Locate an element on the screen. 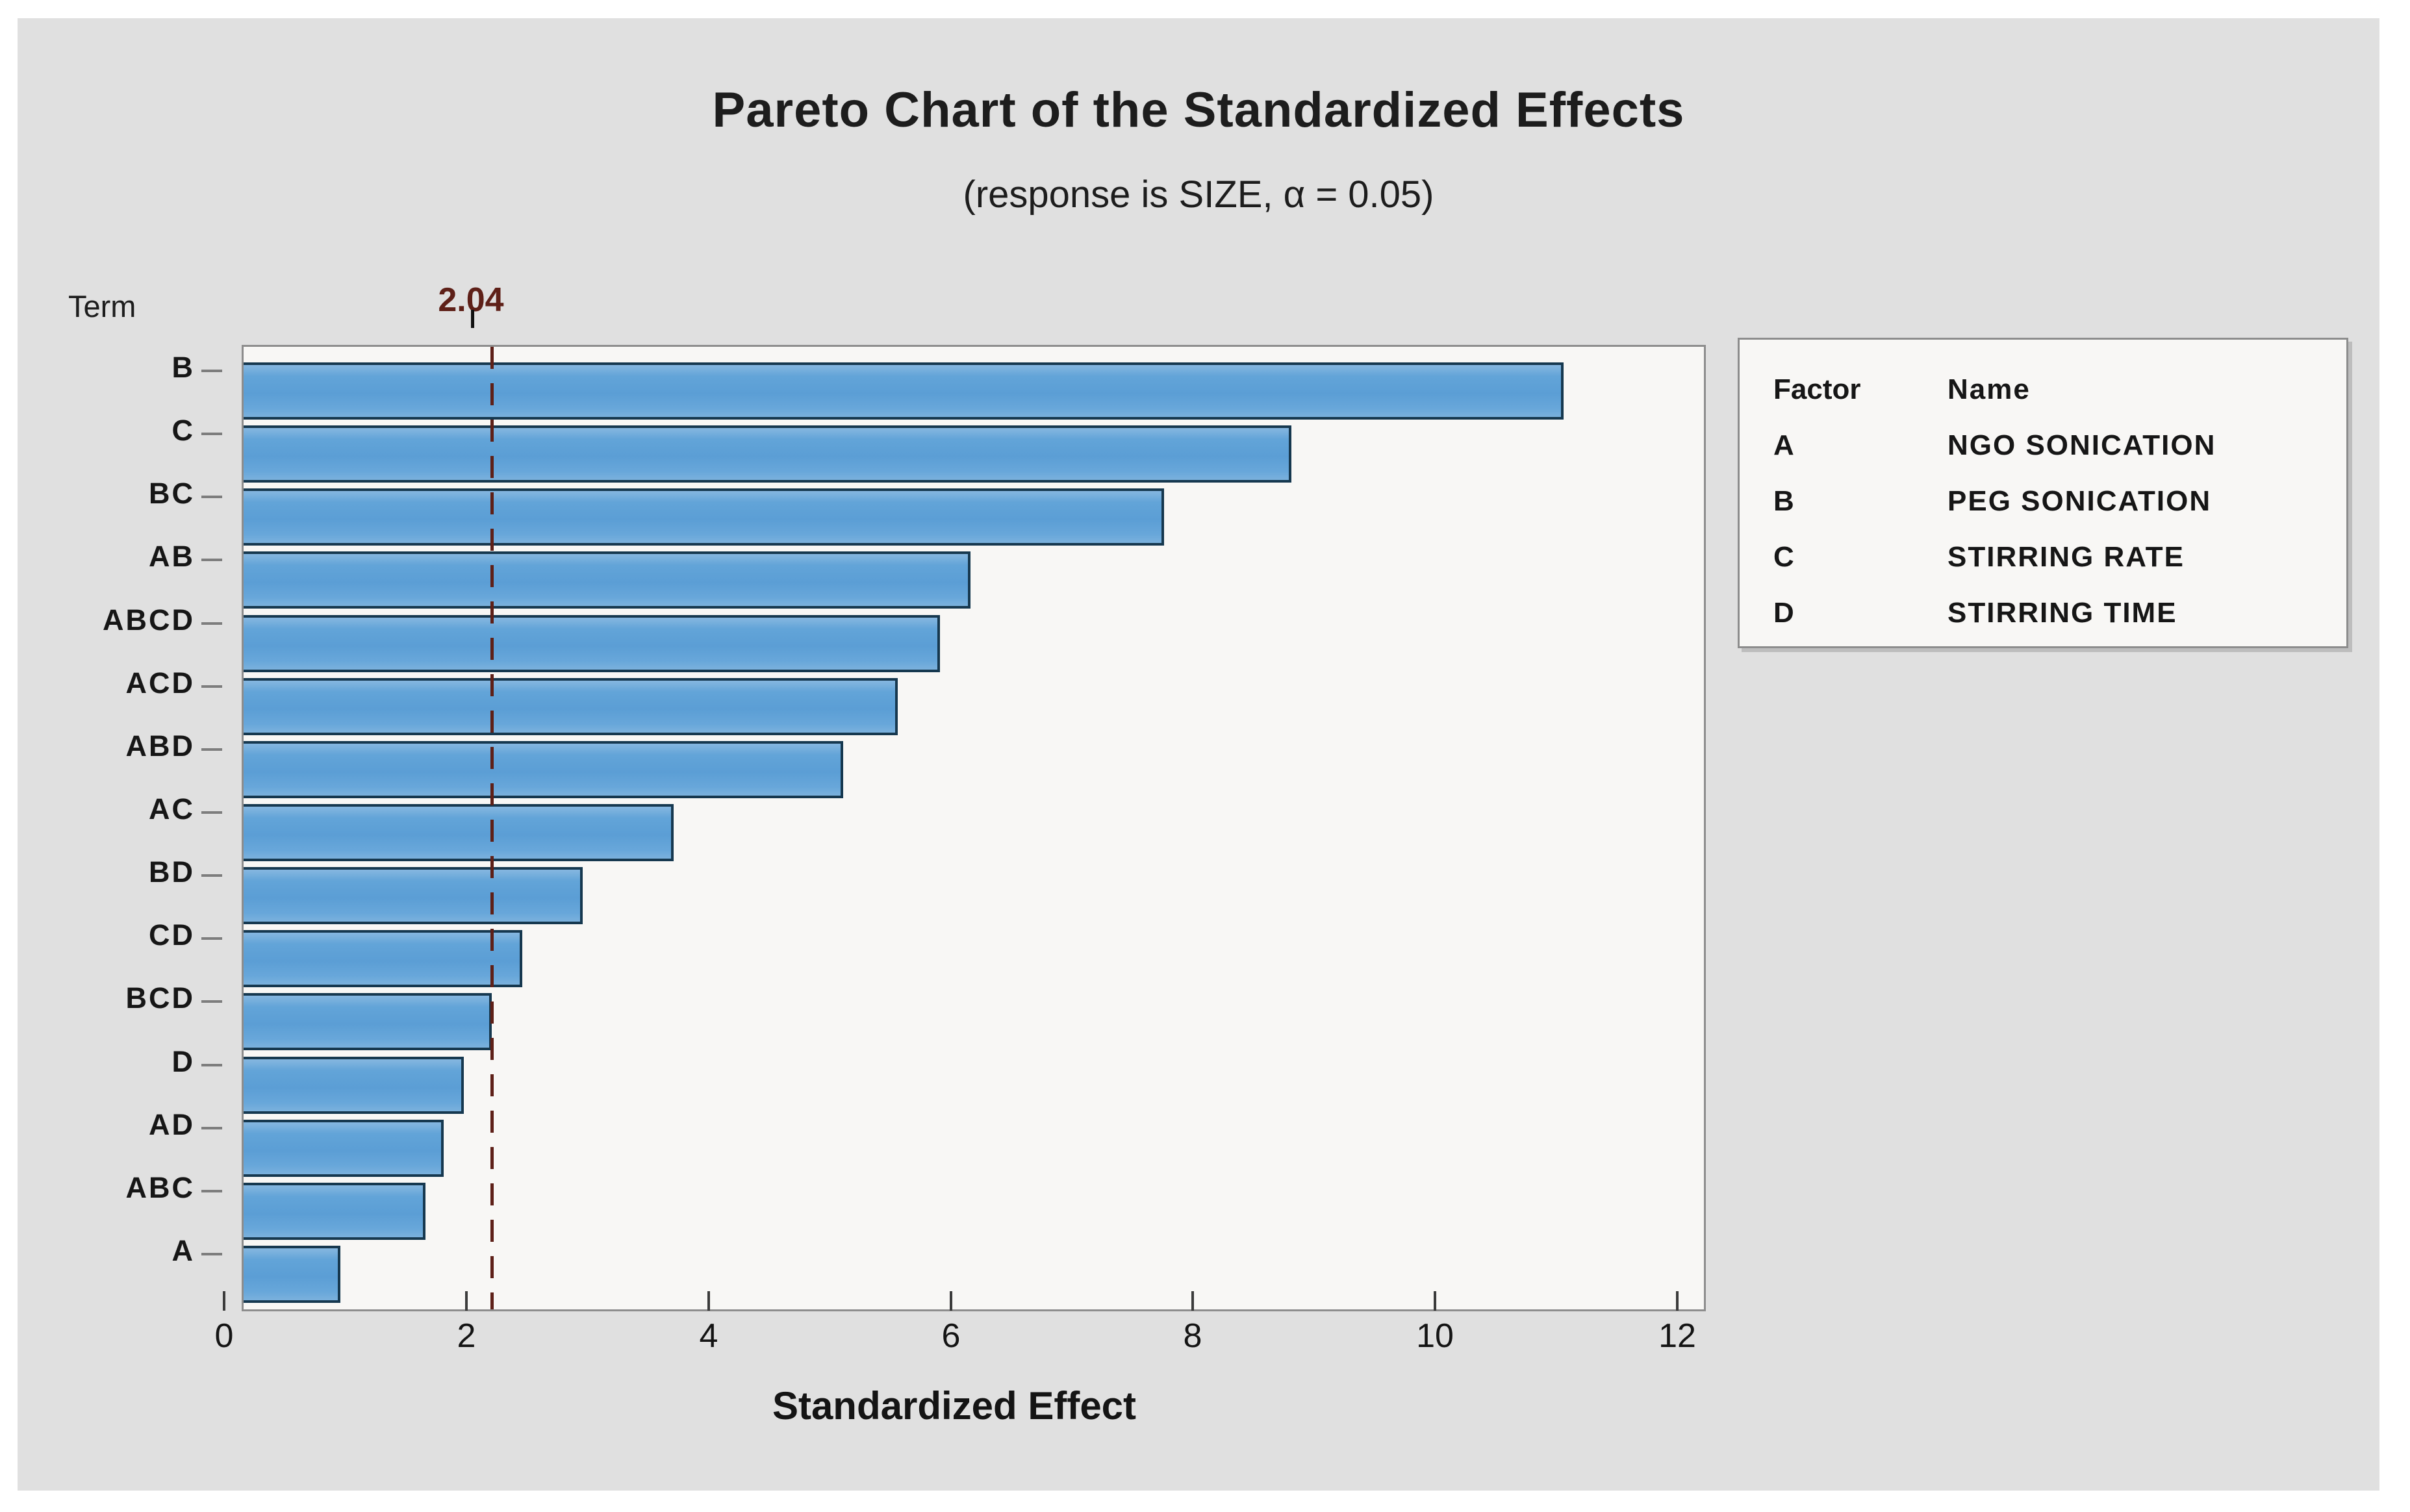 The height and width of the screenshot is (1512, 2410). legend-row-B: B PEG SONICATION is located at coordinates (2053, 501).